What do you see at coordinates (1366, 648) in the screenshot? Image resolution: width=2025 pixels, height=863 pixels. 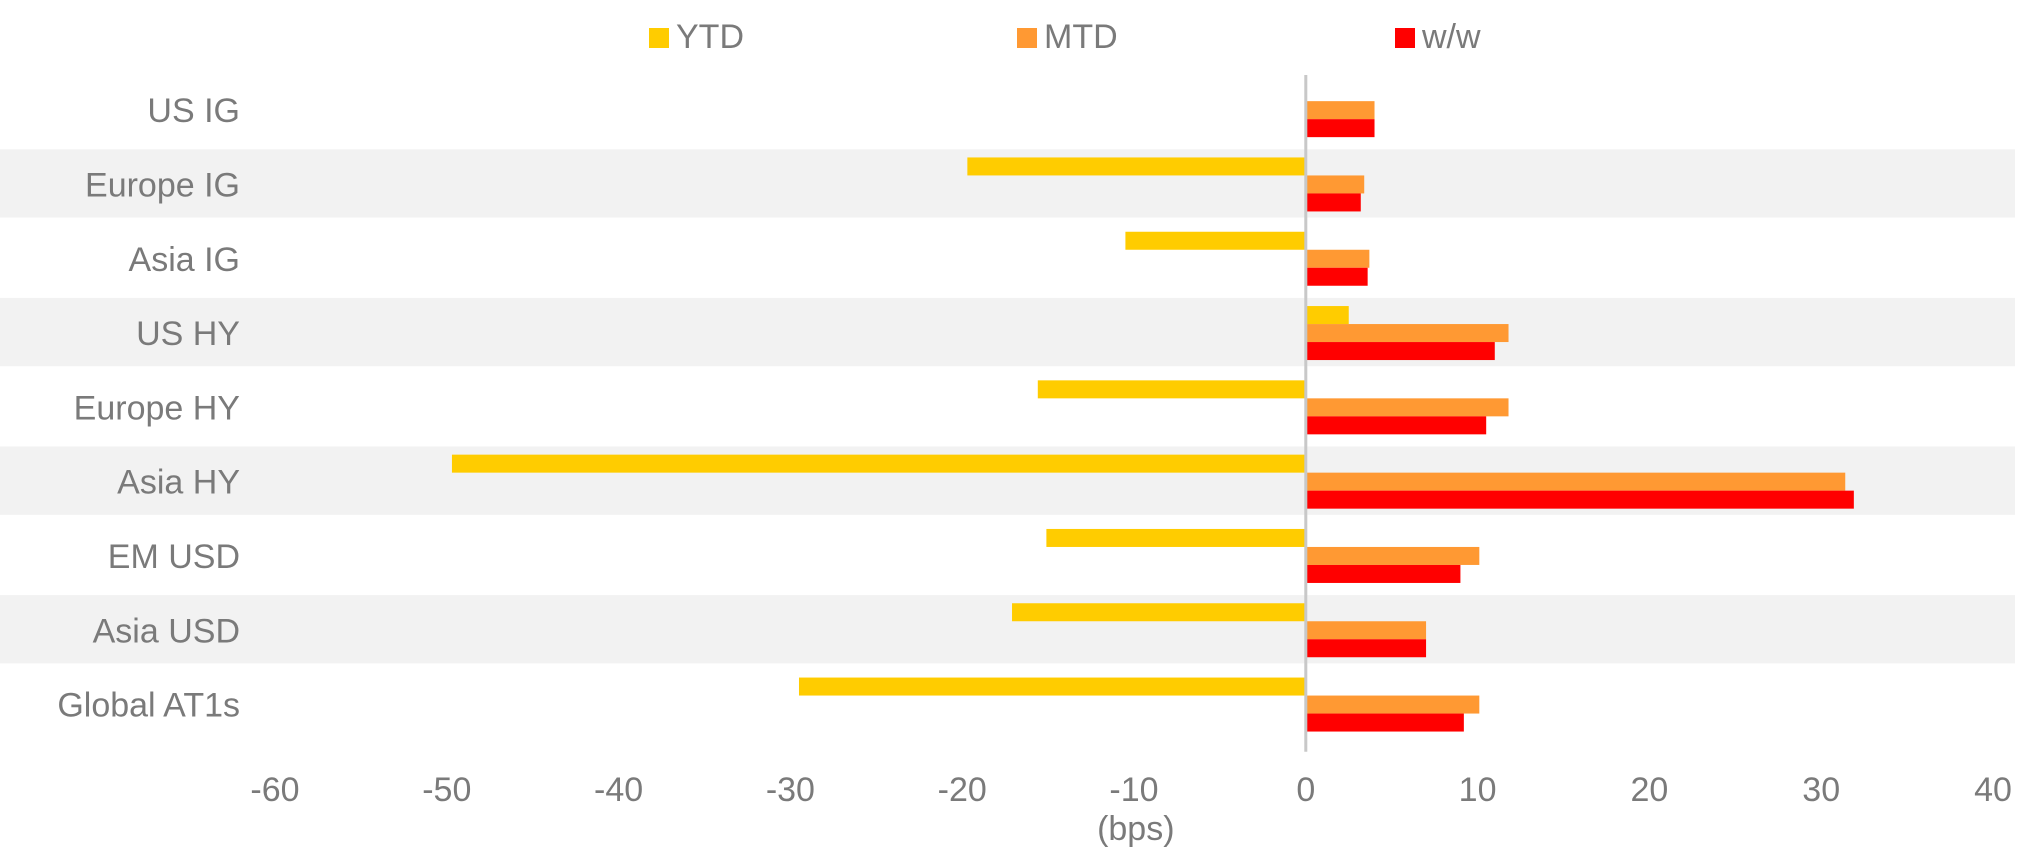 I see `bar-ww-asia-usd` at bounding box center [1366, 648].